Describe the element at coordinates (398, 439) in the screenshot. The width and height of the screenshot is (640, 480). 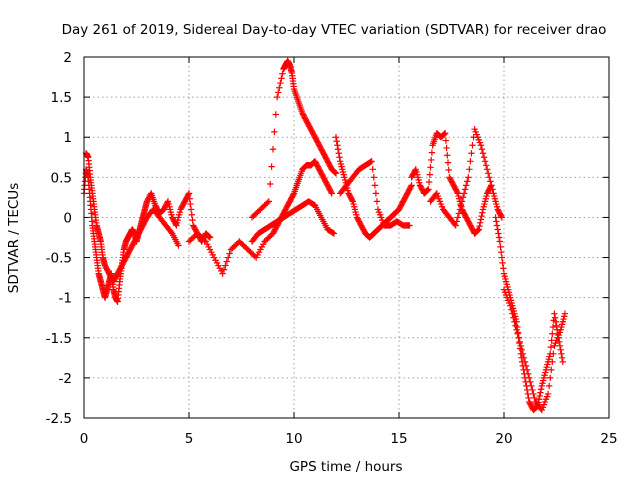
I see `x-tick-label: 15` at that location.